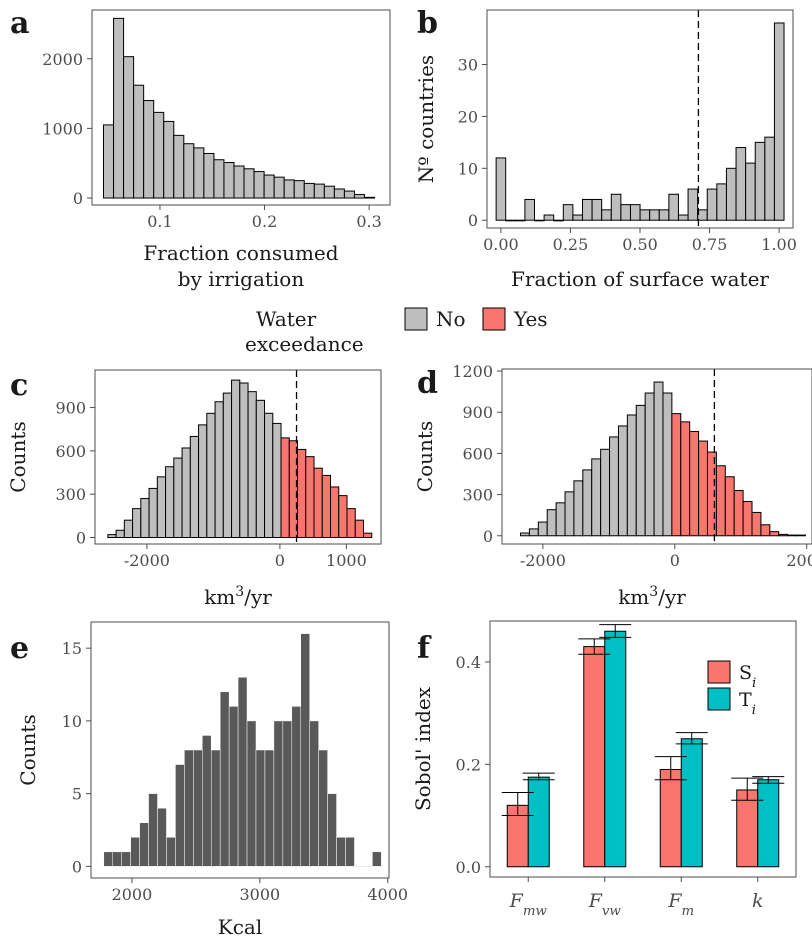  What do you see at coordinates (264, 221) in the screenshot?
I see `x-tick-label: 0.2` at bounding box center [264, 221].